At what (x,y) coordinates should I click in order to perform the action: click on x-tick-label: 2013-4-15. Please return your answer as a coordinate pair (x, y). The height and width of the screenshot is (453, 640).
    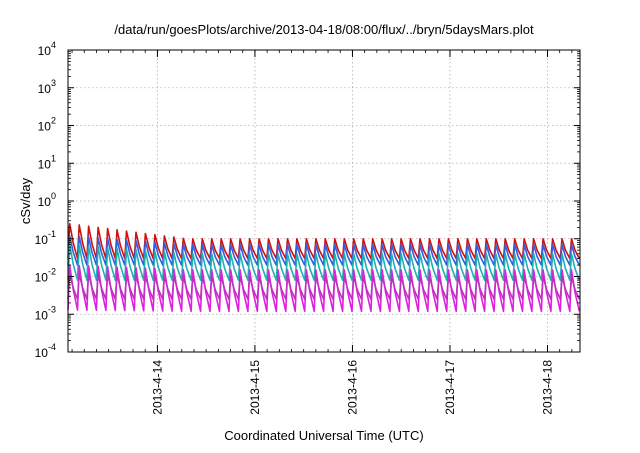
    Looking at the image, I should click on (255, 387).